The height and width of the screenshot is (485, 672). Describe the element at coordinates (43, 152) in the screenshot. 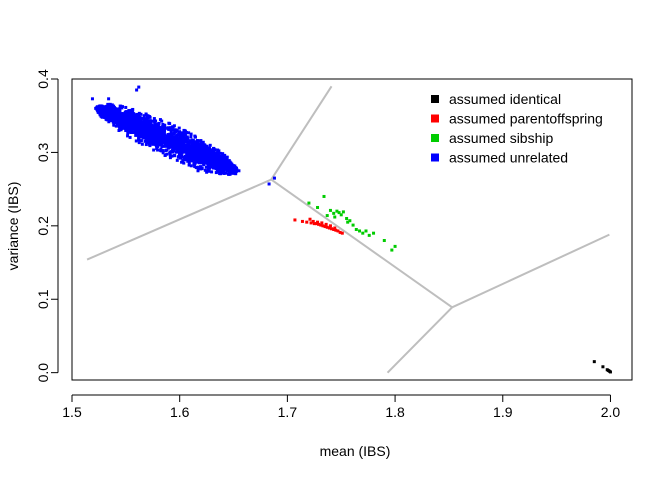

I see `y-tick-label: 0.3` at that location.